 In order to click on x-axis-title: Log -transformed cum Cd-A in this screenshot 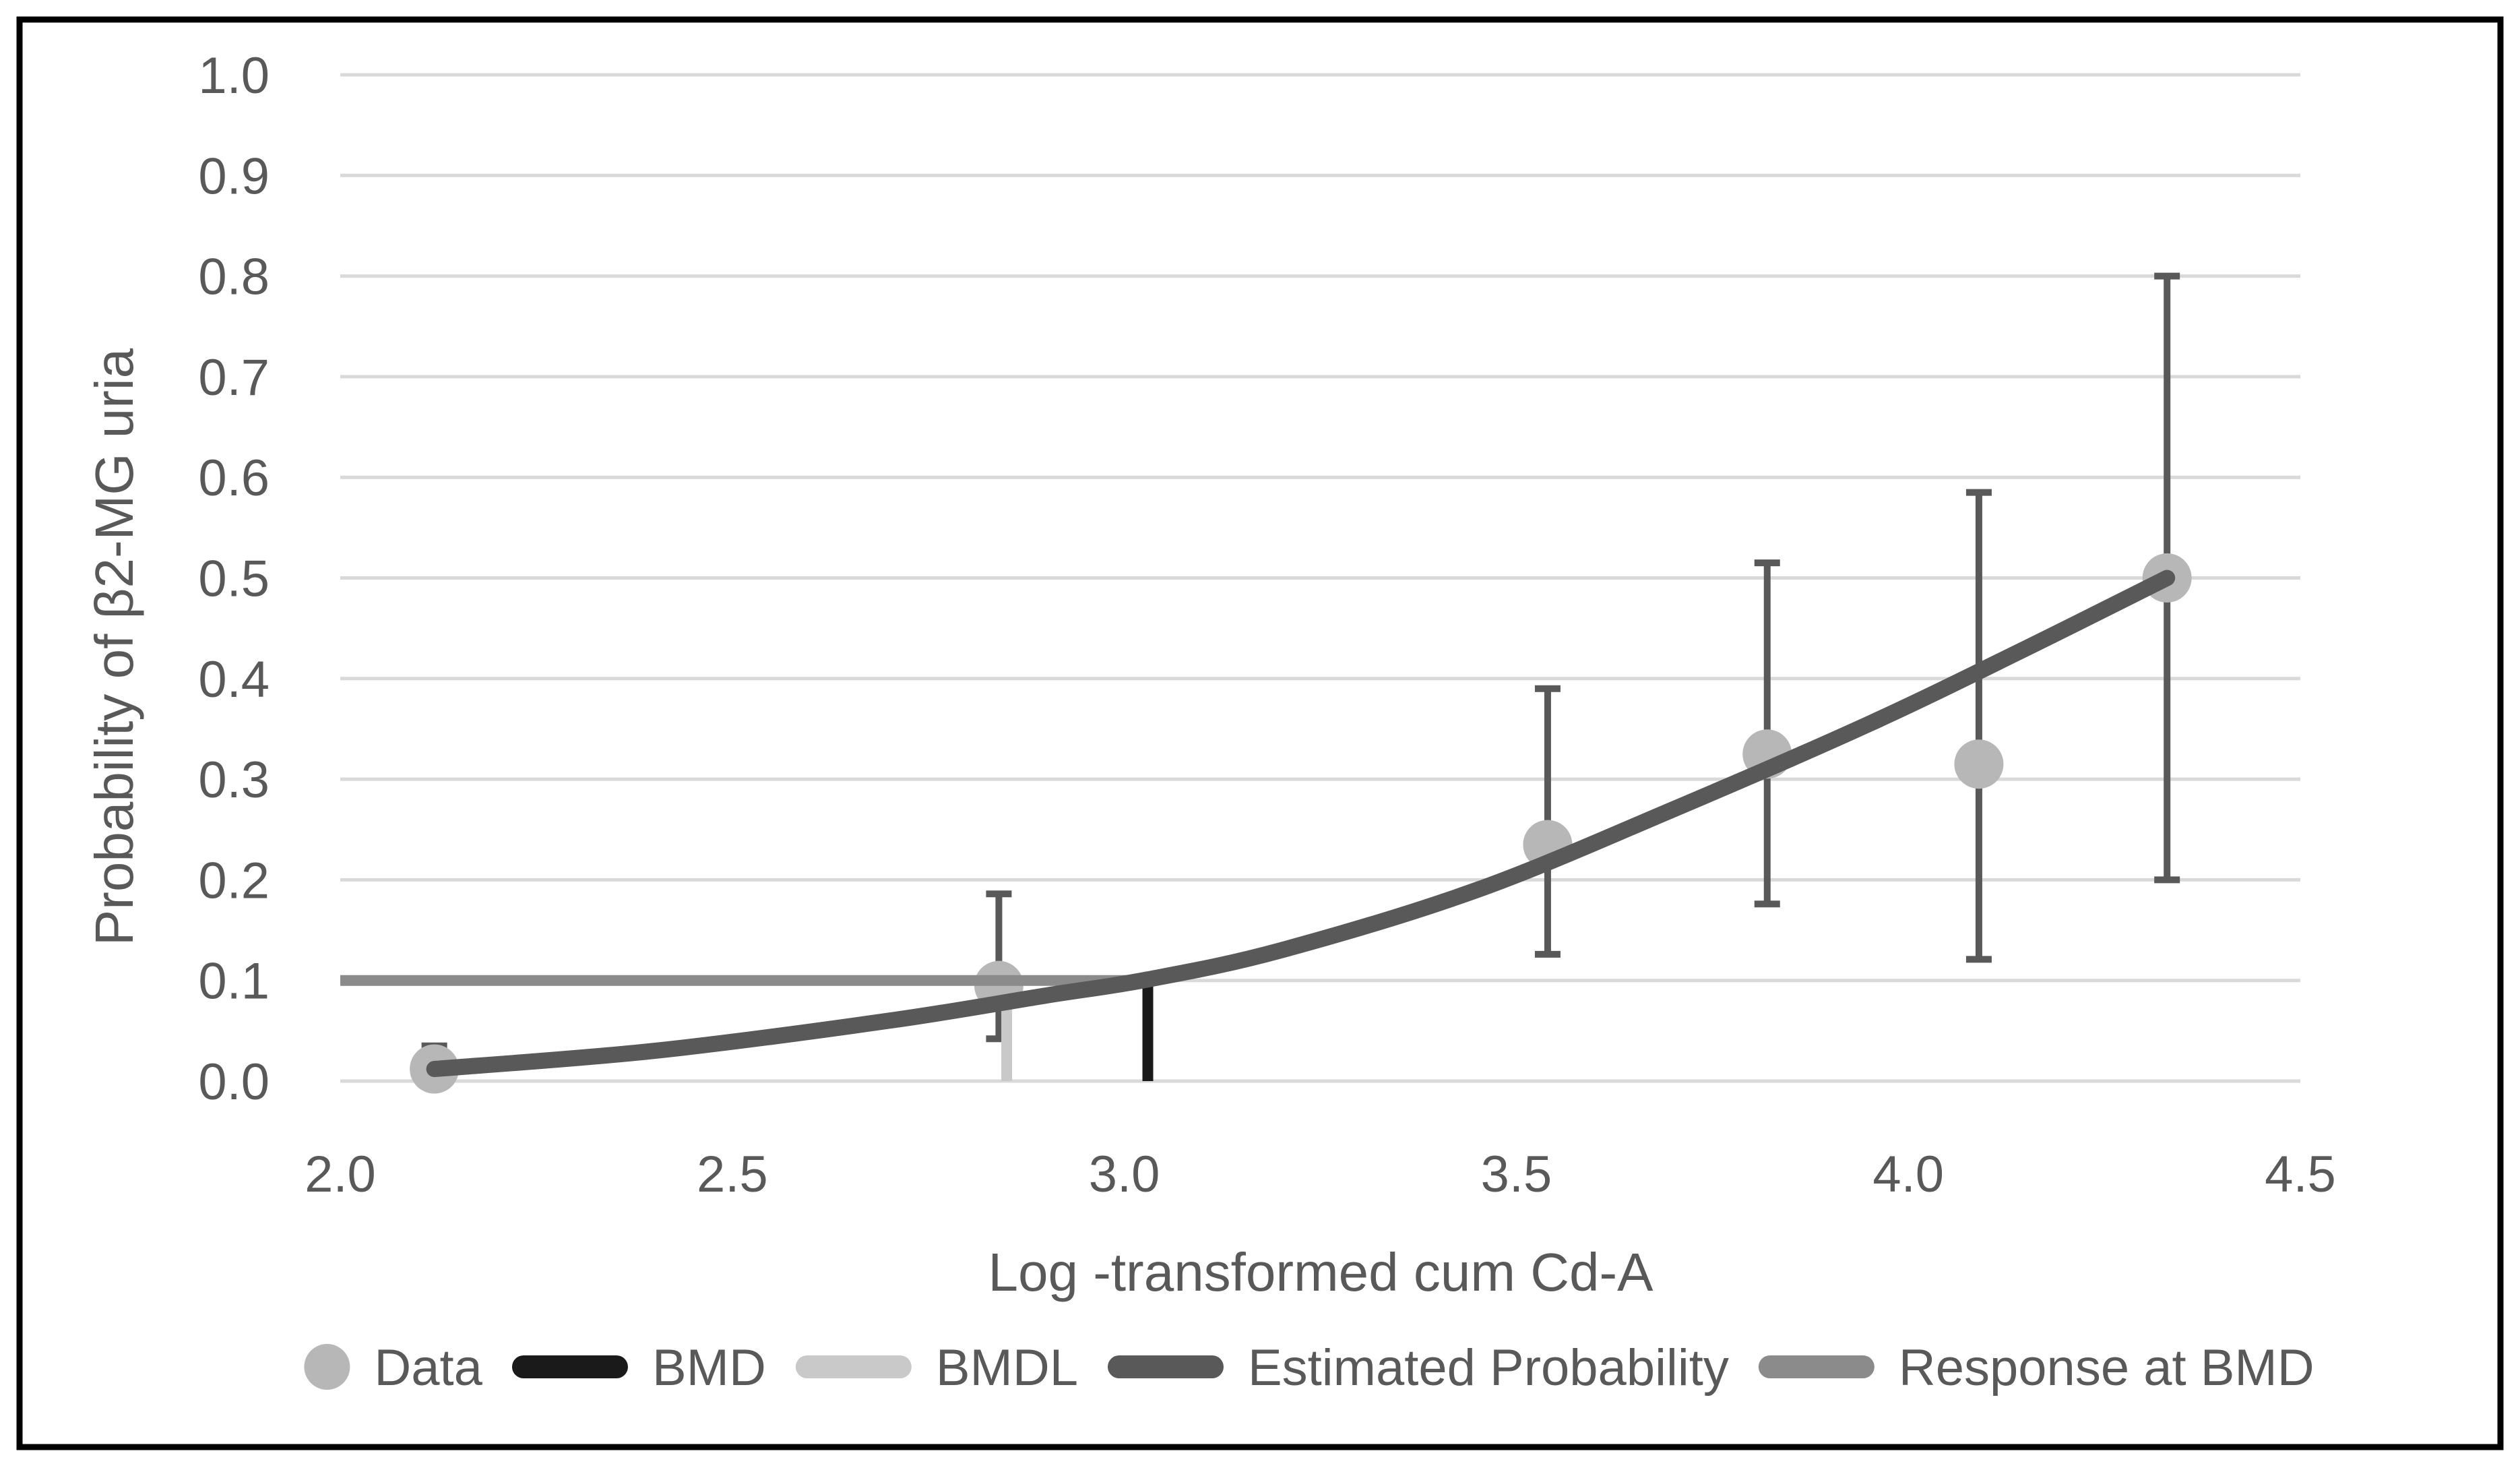, I will do `click(1321, 1272)`.